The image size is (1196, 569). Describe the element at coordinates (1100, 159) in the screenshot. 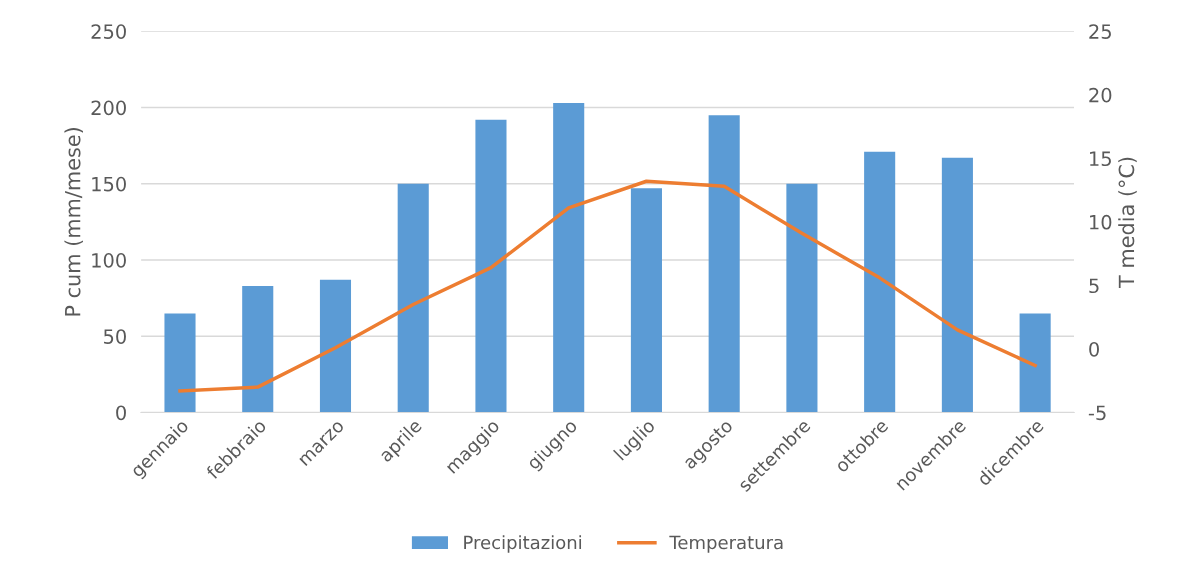

I see `y2-tick-label: 15` at that location.